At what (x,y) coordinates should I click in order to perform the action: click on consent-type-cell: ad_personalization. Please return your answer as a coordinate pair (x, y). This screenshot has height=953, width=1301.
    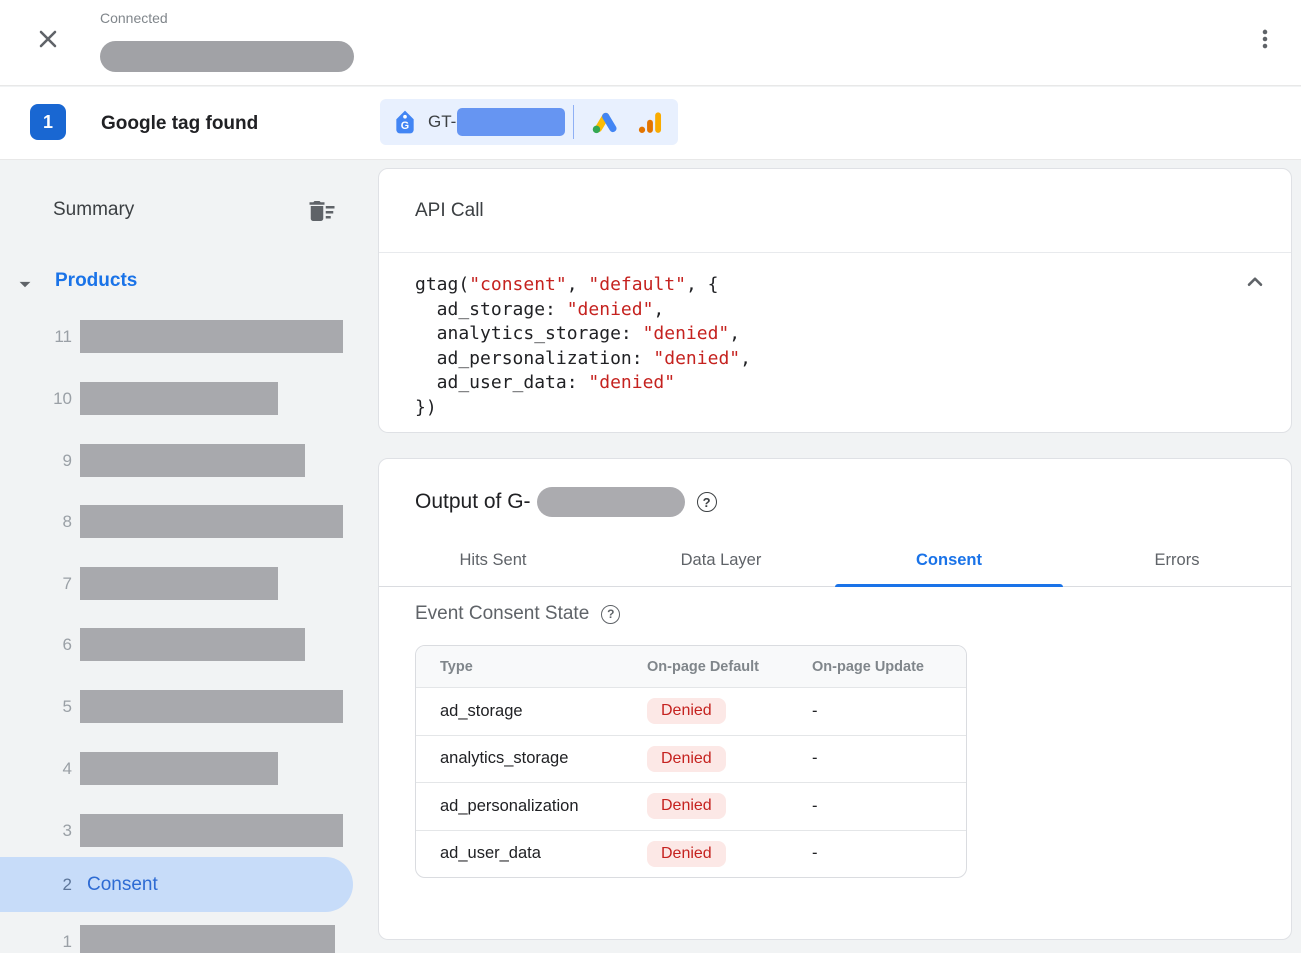
    Looking at the image, I should click on (509, 805).